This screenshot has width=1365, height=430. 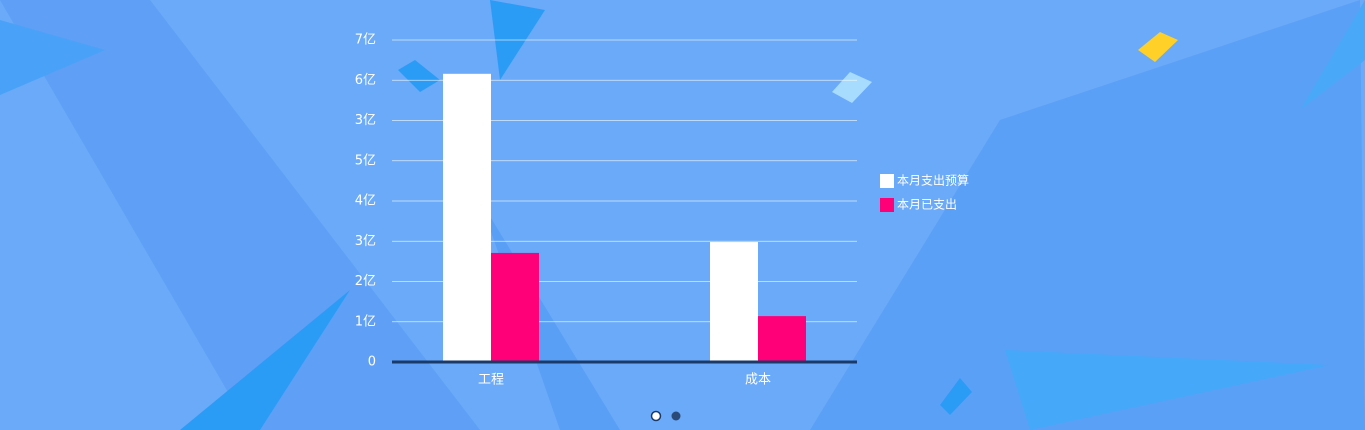 What do you see at coordinates (365, 40) in the screenshot?
I see `y-tick-label: 7亿` at bounding box center [365, 40].